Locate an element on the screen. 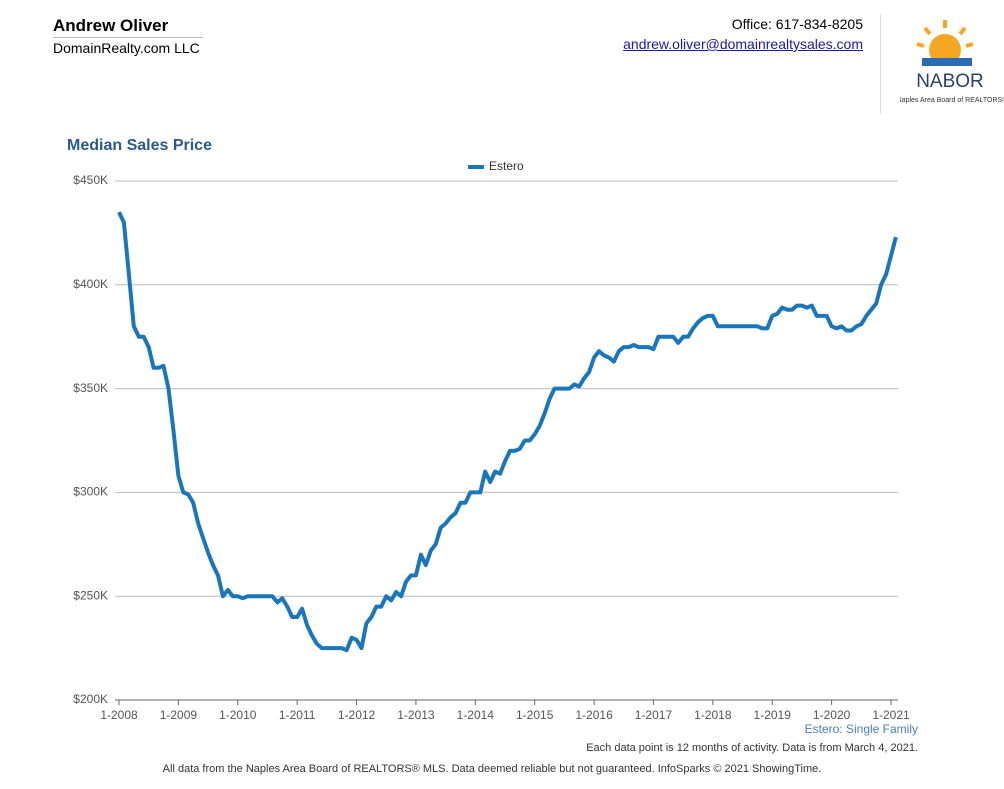 The image size is (1004, 789). x-tick-label: 1-2008 is located at coordinates (119, 715).